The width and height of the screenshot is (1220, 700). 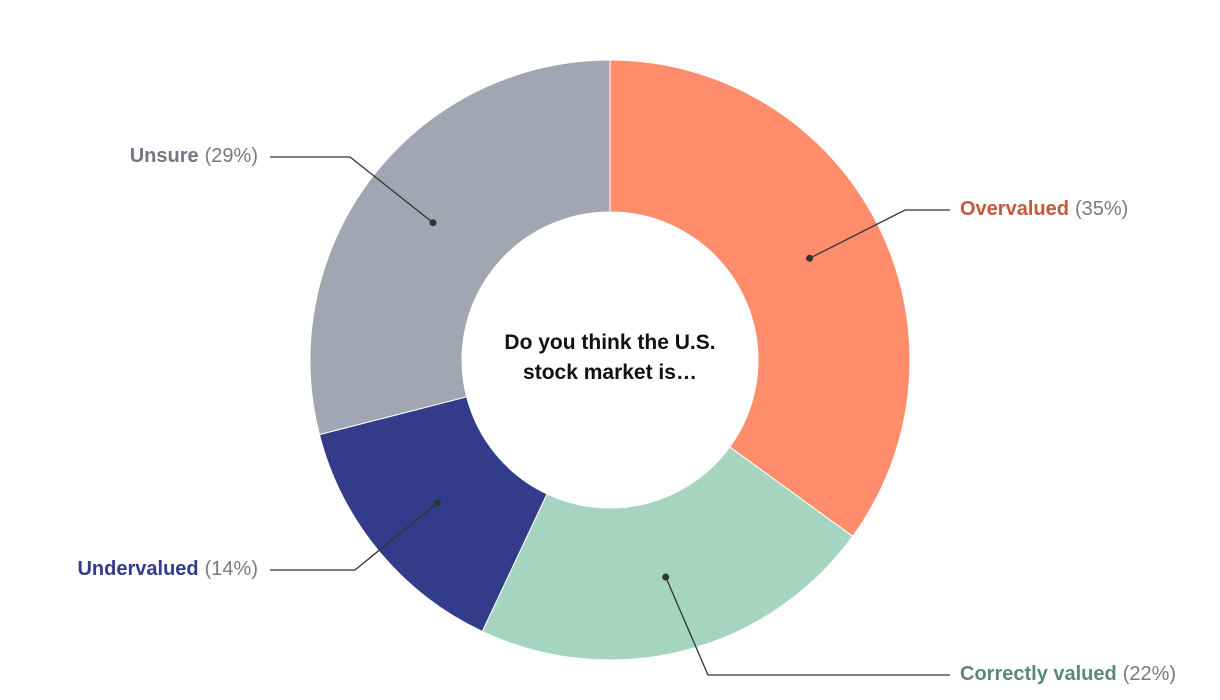 I want to click on value-label: (14%), so click(x=231, y=569).